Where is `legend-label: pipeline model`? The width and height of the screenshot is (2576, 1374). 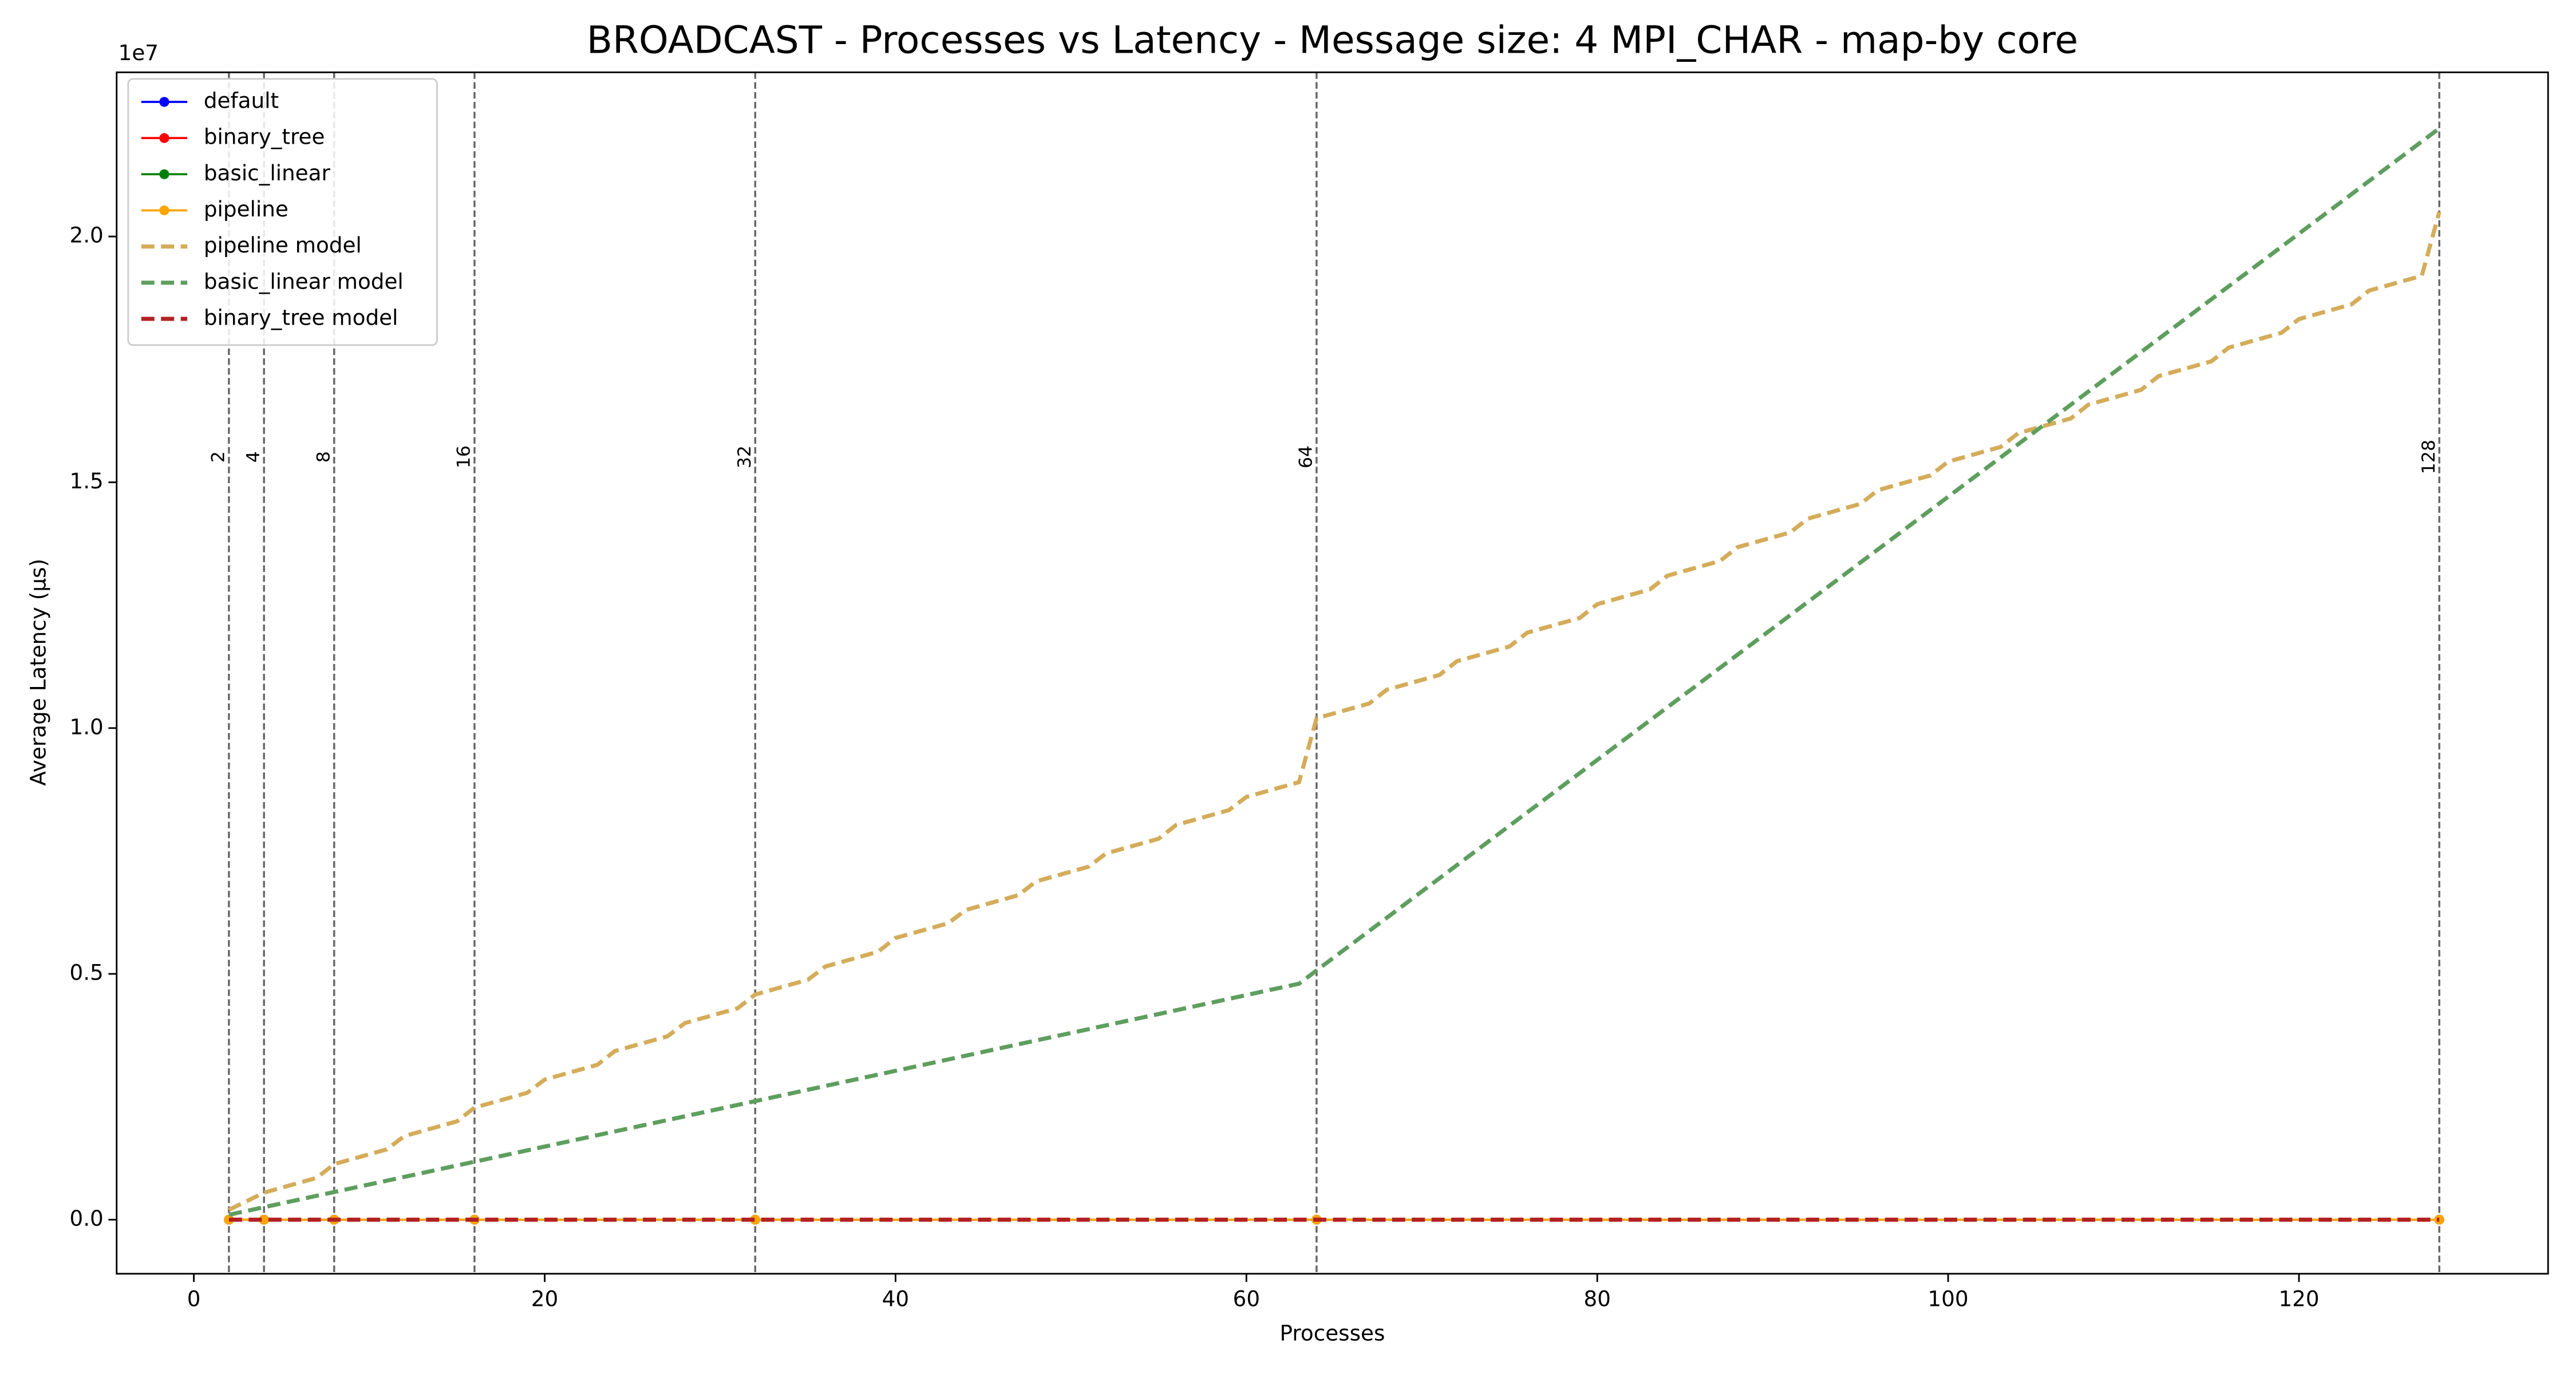 legend-label: pipeline model is located at coordinates (283, 245).